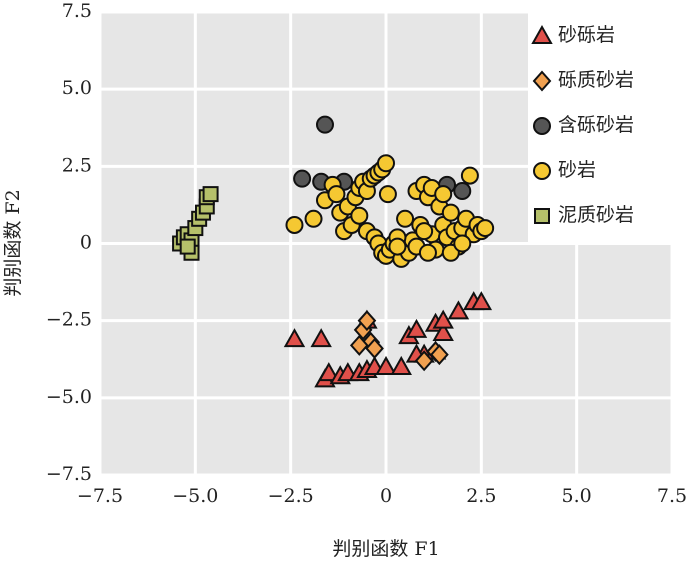  Describe the element at coordinates (596, 125) in the screenshot. I see `legend-label: 含砾砂岩` at that location.